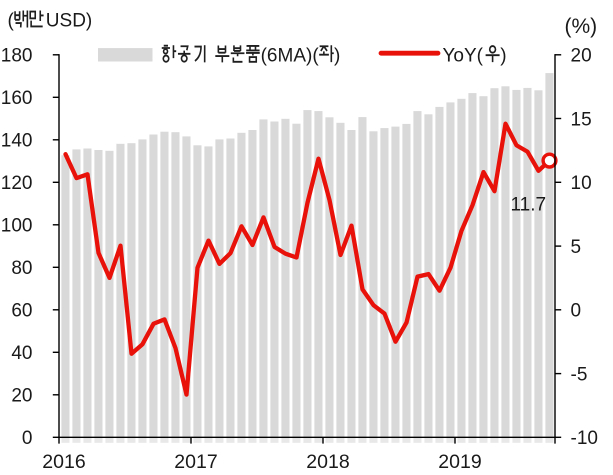 The image size is (613, 475). What do you see at coordinates (579, 374) in the screenshot?
I see `svg-text: -5` at bounding box center [579, 374].